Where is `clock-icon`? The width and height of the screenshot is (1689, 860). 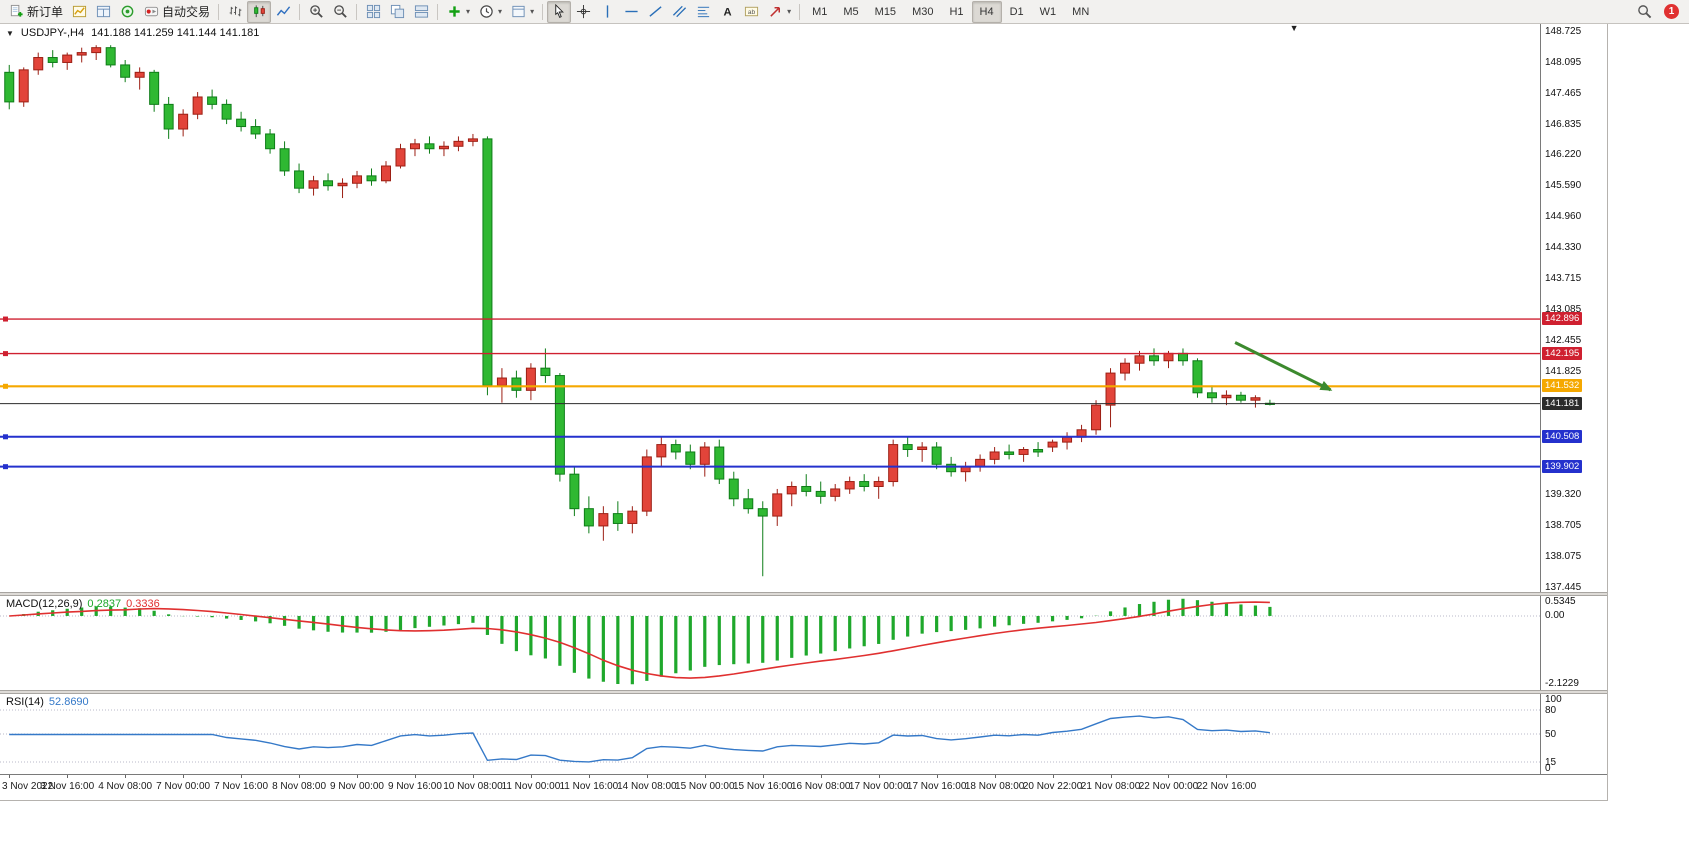
clock-icon is located at coordinates (486, 12).